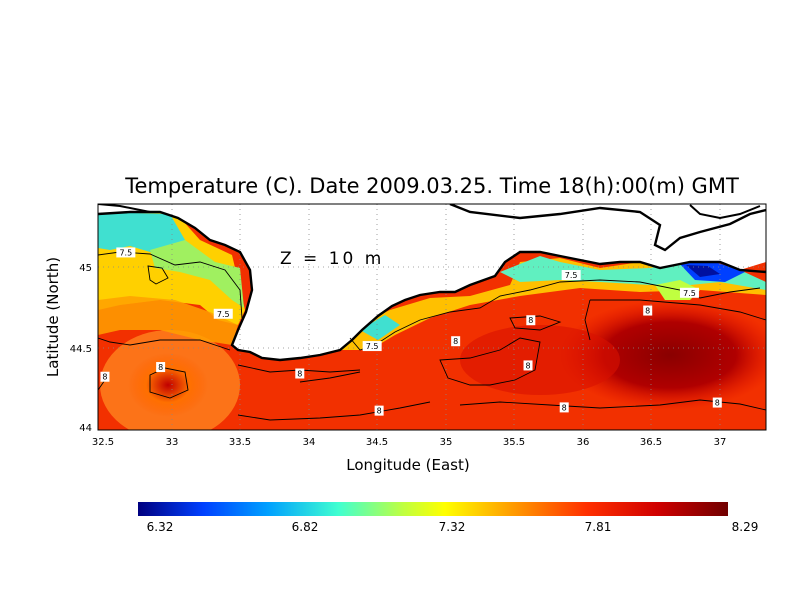 This screenshot has width=800, height=600. What do you see at coordinates (598, 527) in the screenshot?
I see `colorbar-tick-label: 7.81` at bounding box center [598, 527].